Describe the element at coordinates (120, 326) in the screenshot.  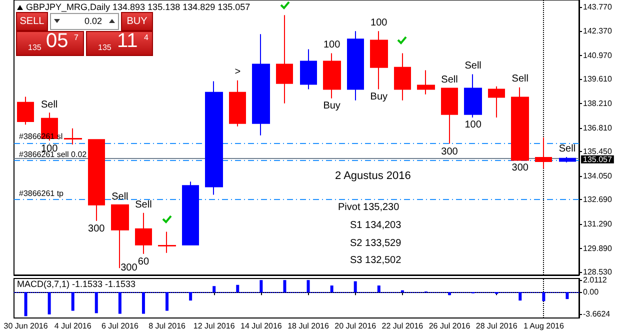
I see `x-tick-label: 6 Jul 2016` at that location.